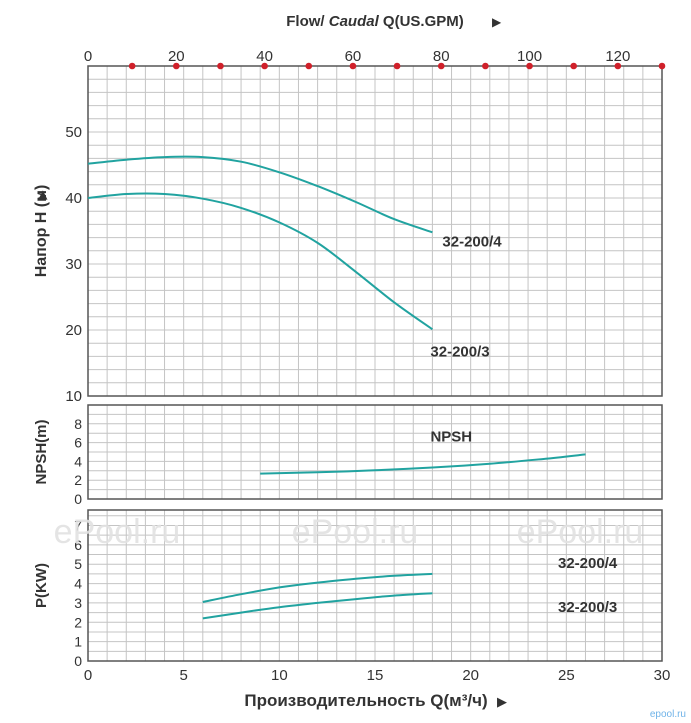 This screenshot has height=723, width=691. Describe the element at coordinates (78, 642) in the screenshot. I see `y-tick-label: 1` at that location.